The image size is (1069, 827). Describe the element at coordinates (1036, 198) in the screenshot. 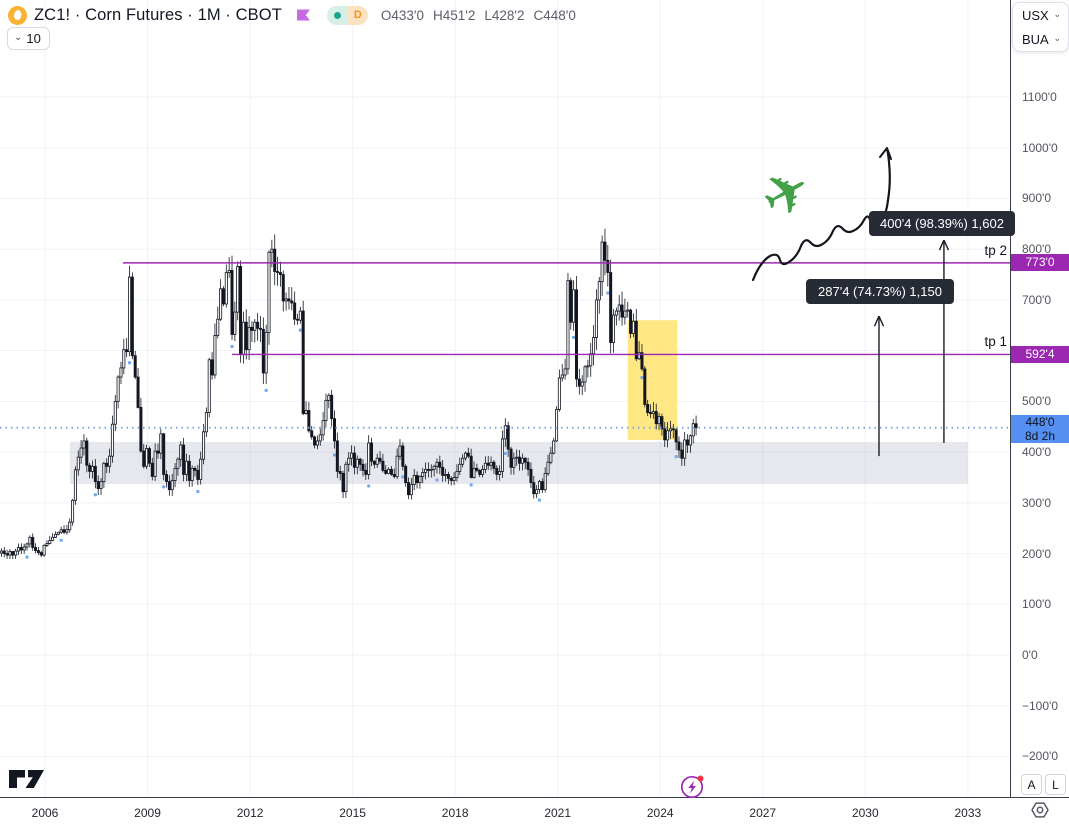

I see `price-tick: 900'0` at that location.